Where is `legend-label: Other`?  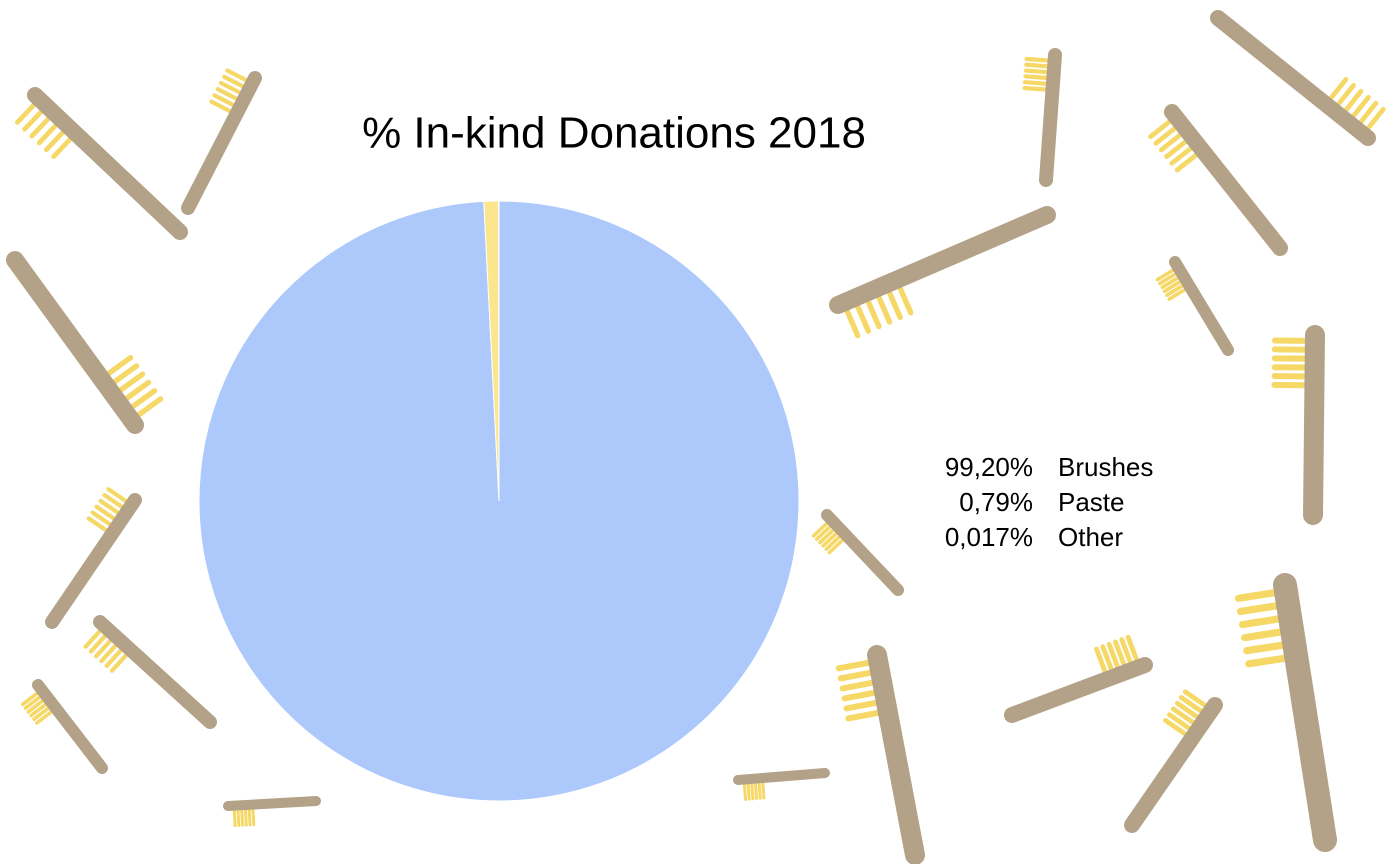 legend-label: Other is located at coordinates (1090, 537).